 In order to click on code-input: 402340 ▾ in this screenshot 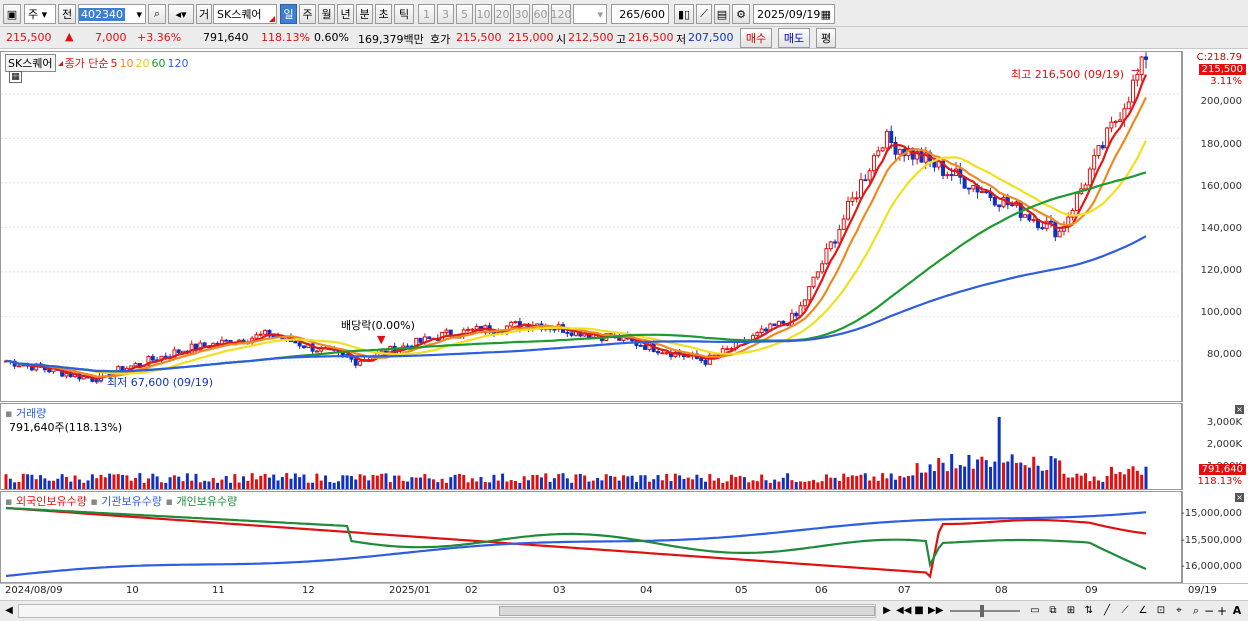, I will do `click(112, 14)`.